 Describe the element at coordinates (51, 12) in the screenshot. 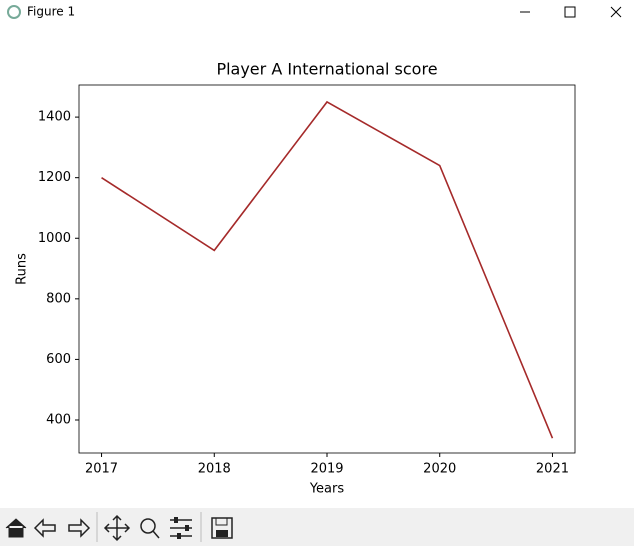

I see `window-title: Figure 1` at that location.